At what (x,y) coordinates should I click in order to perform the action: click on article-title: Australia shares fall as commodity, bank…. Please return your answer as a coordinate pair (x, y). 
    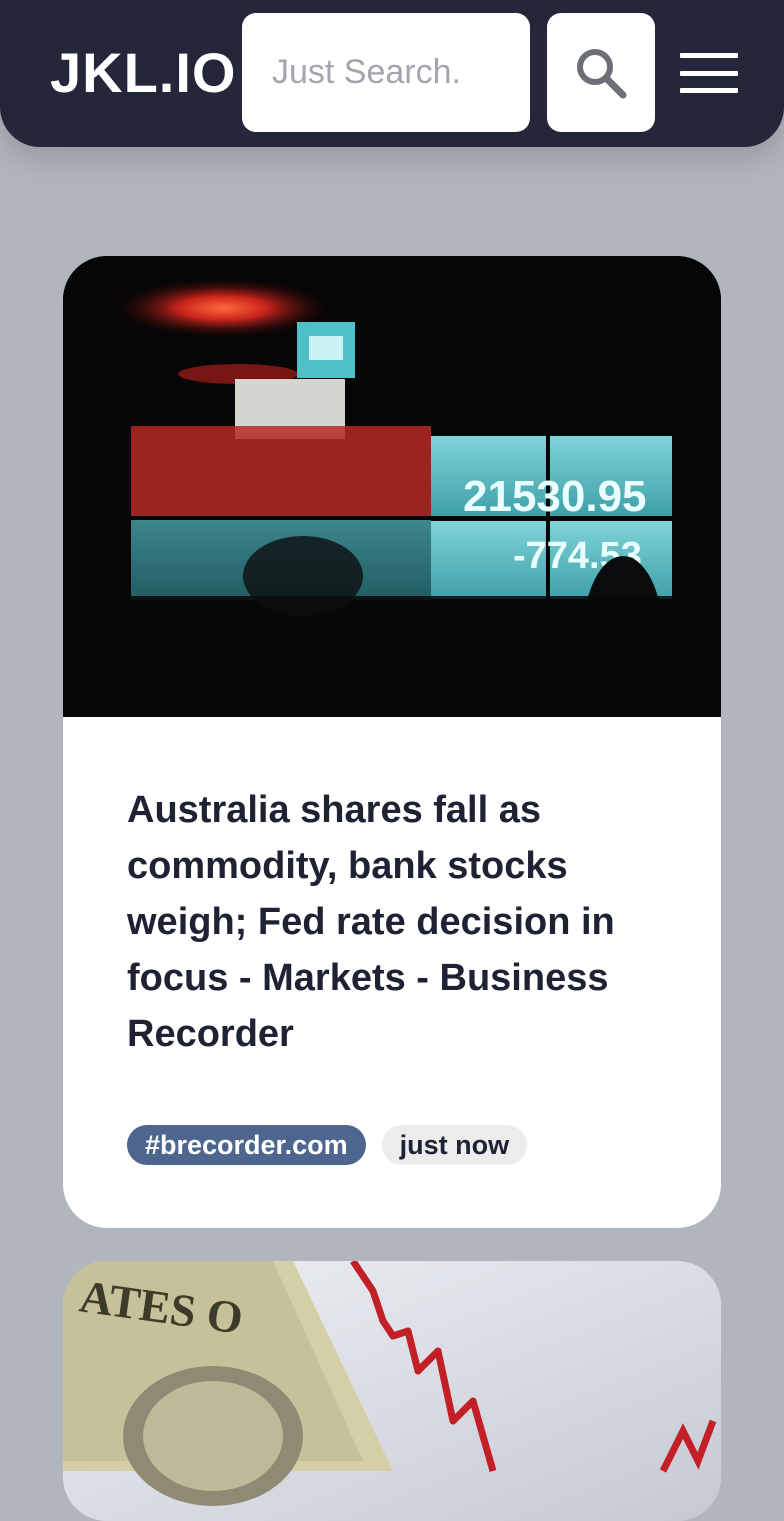
    Looking at the image, I should click on (371, 922).